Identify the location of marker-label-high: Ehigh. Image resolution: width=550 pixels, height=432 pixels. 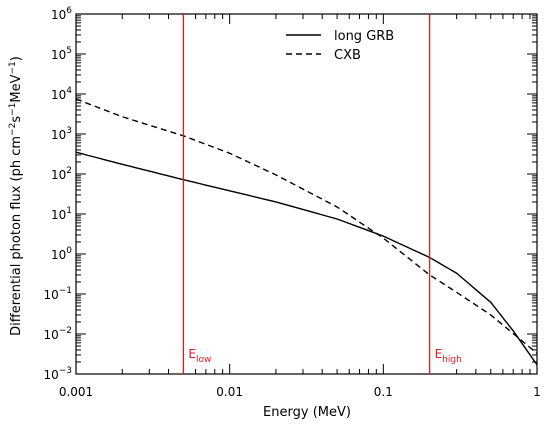
(448, 356).